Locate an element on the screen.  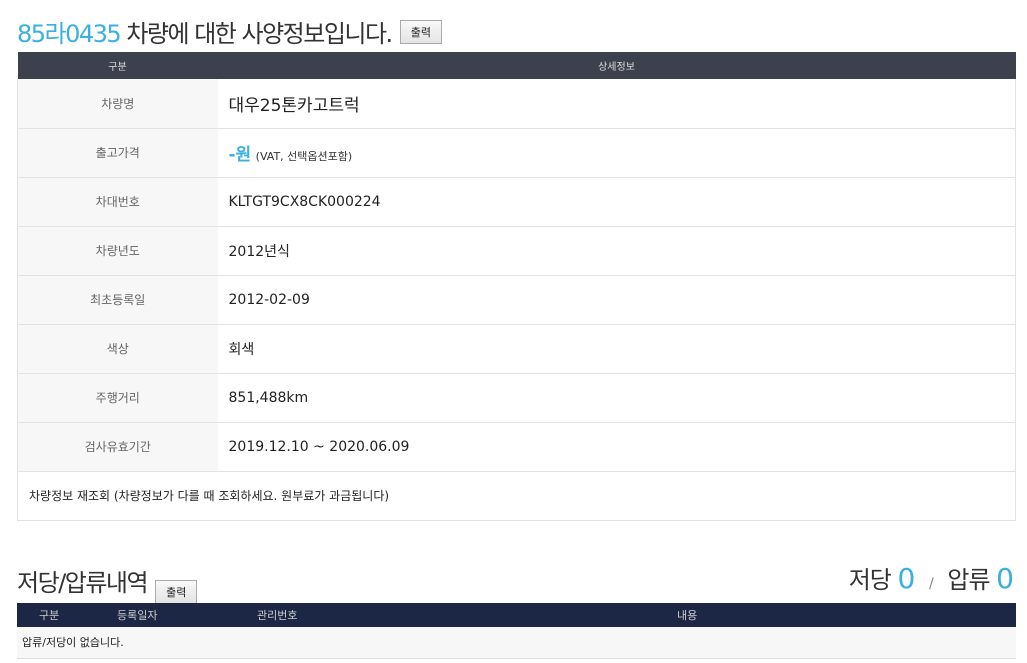
page-title: 85라0435 차량에 대한 사양정보입니다. 출력 is located at coordinates (229, 31).